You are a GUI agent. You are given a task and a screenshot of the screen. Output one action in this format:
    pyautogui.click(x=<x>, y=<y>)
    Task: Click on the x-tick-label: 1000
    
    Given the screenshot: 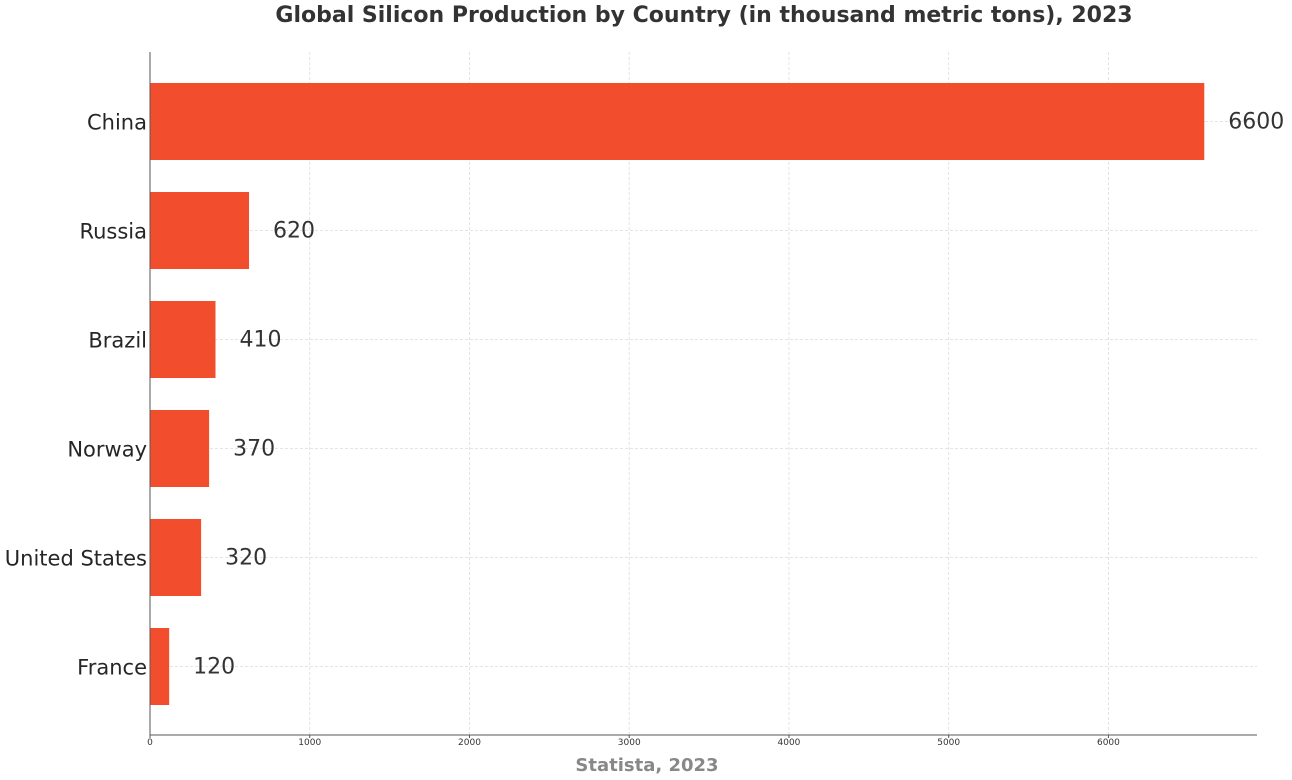 What is the action you would take?
    pyautogui.click(x=309, y=743)
    